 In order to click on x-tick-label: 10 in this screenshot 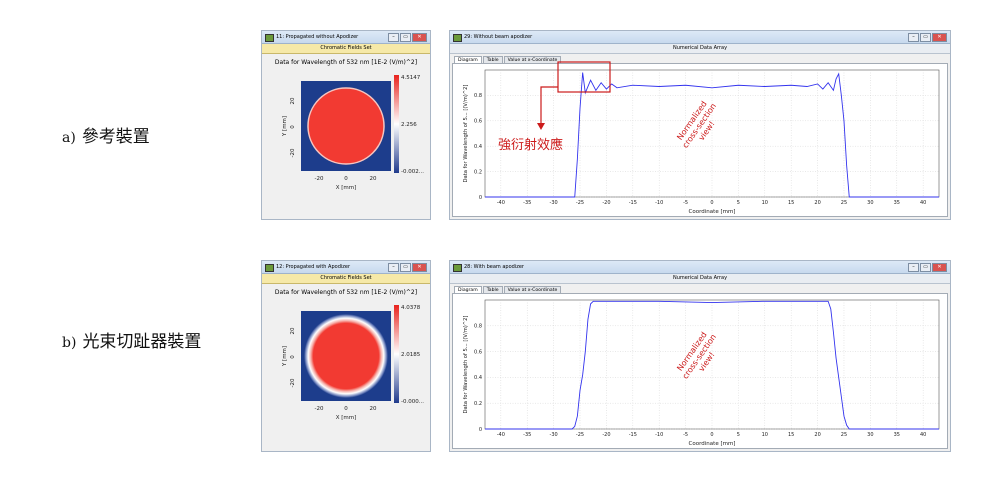, I will do `click(765, 435)`.